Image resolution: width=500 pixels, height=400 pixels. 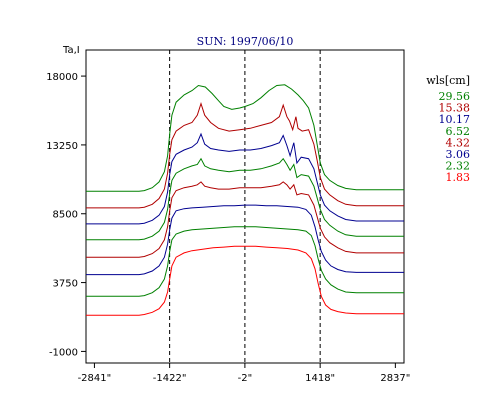 What do you see at coordinates (245, 378) in the screenshot?
I see `x-tick-label-2: -2"` at bounding box center [245, 378].